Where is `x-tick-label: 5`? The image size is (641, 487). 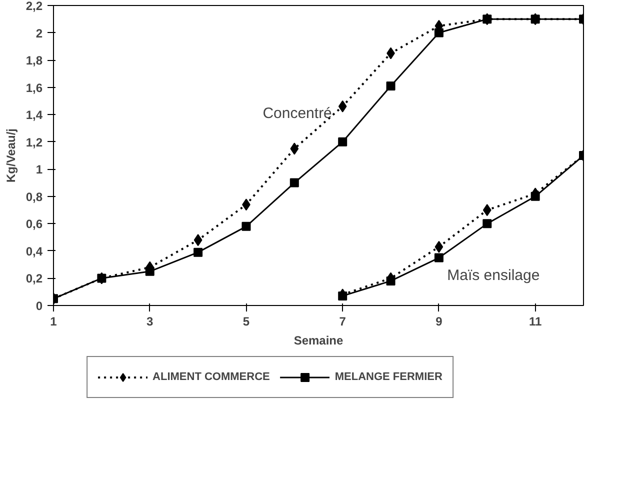
x-tick-label: 5 is located at coordinates (246, 321).